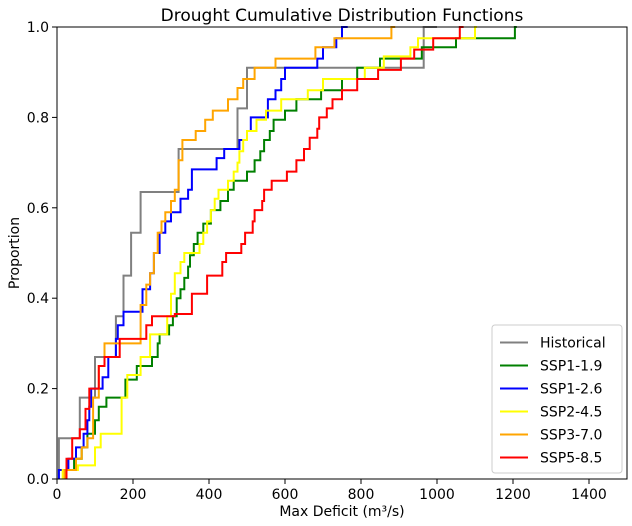 This screenshot has width=632, height=526. I want to click on legend-label: Historical, so click(573, 344).